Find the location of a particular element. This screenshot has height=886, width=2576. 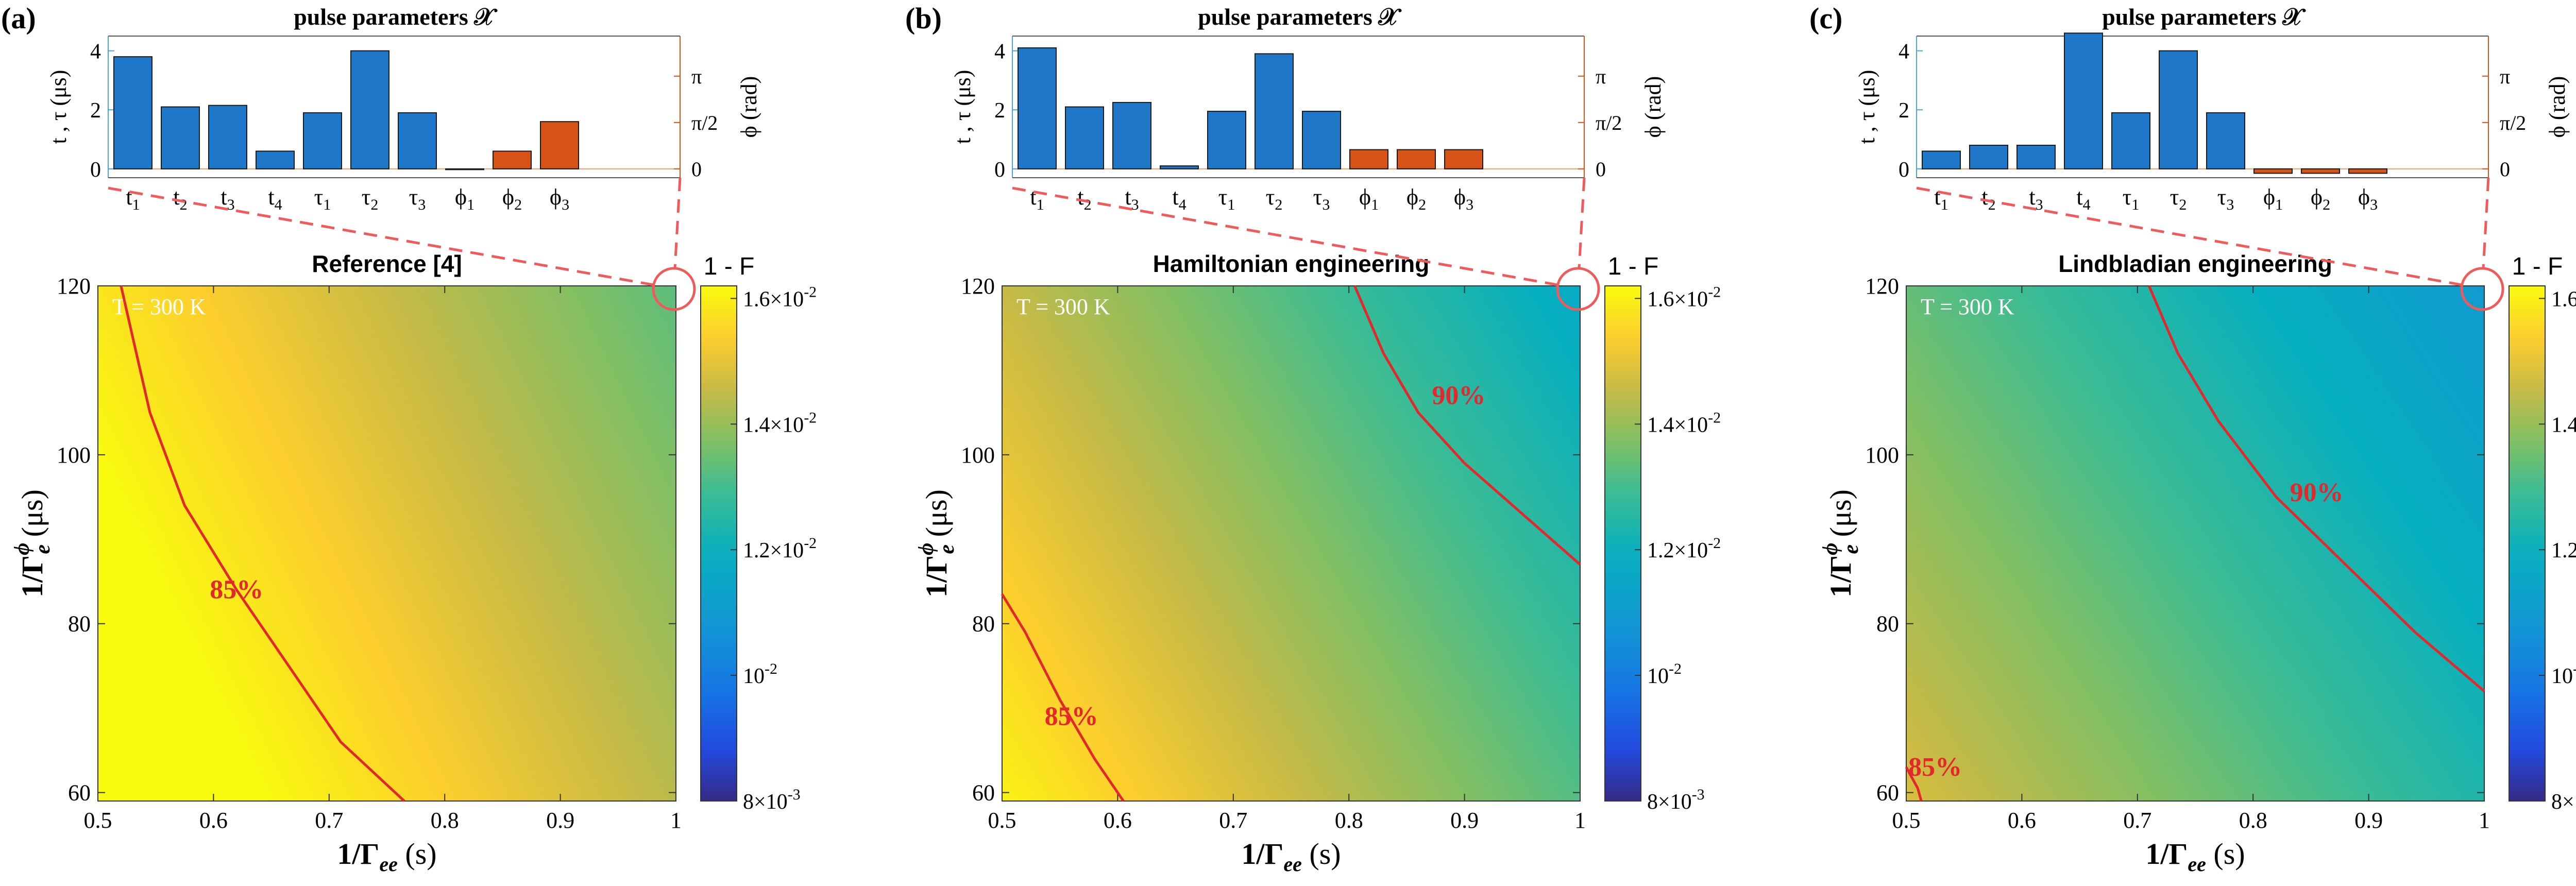

bar-category-label: τ1 is located at coordinates (322, 198).